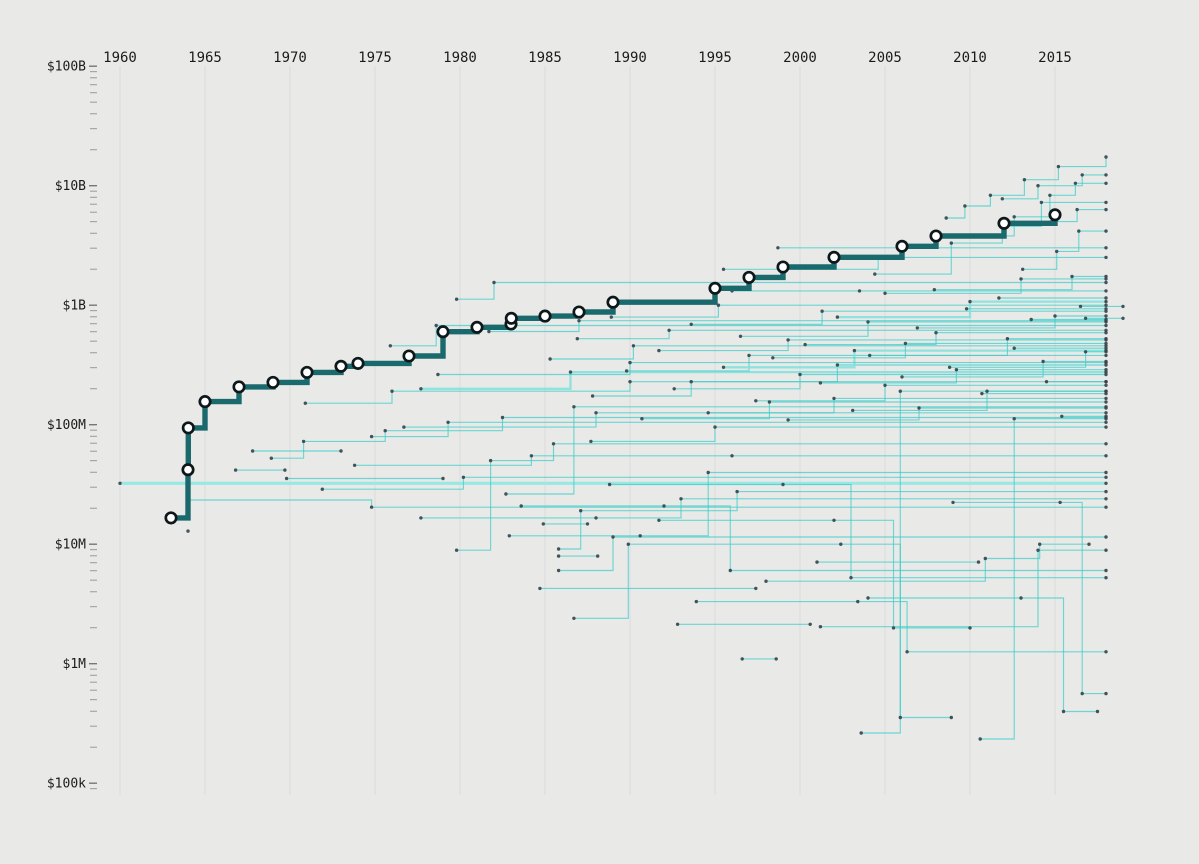 The height and width of the screenshot is (864, 1199). Describe the element at coordinates (205, 58) in the screenshot. I see `x-tick-label: 1965` at that location.